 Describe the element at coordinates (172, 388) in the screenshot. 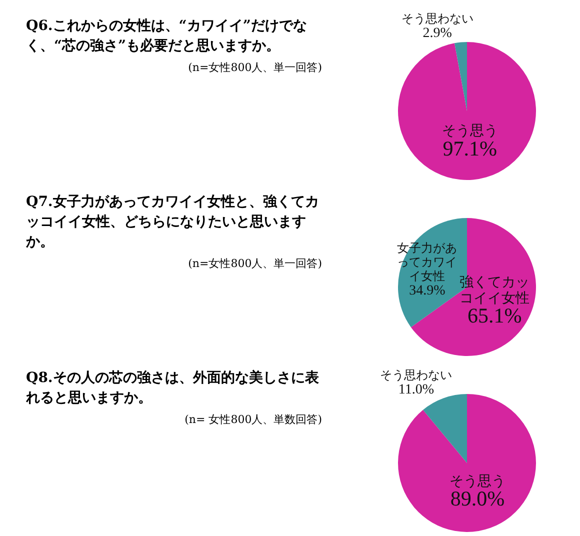

I see `text: Q8.その人の芯の強さは、外面的な美しさに表れると思いますか。` at that location.